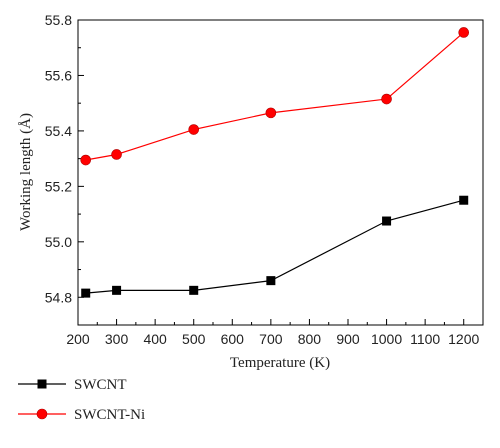  What do you see at coordinates (58, 20) in the screenshot?
I see `y-tick-label: 55.8` at bounding box center [58, 20].